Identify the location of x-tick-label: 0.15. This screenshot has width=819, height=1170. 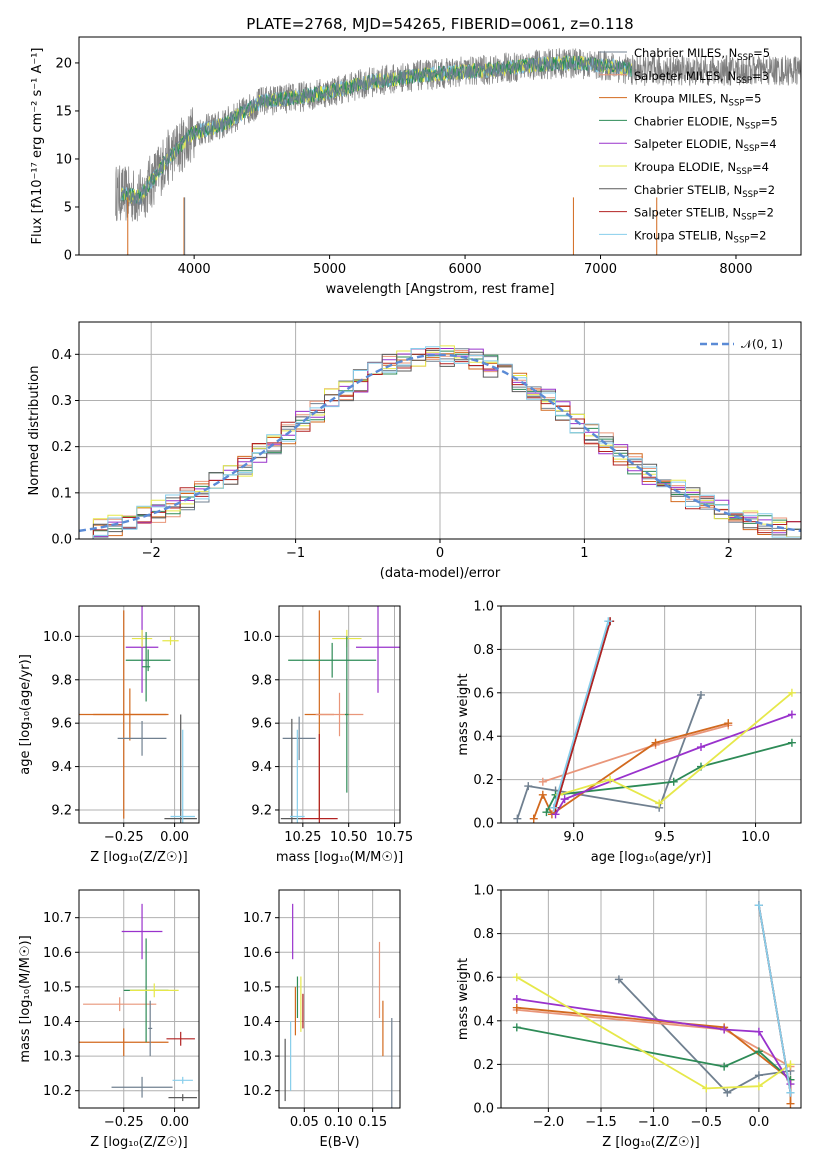
(372, 1122).